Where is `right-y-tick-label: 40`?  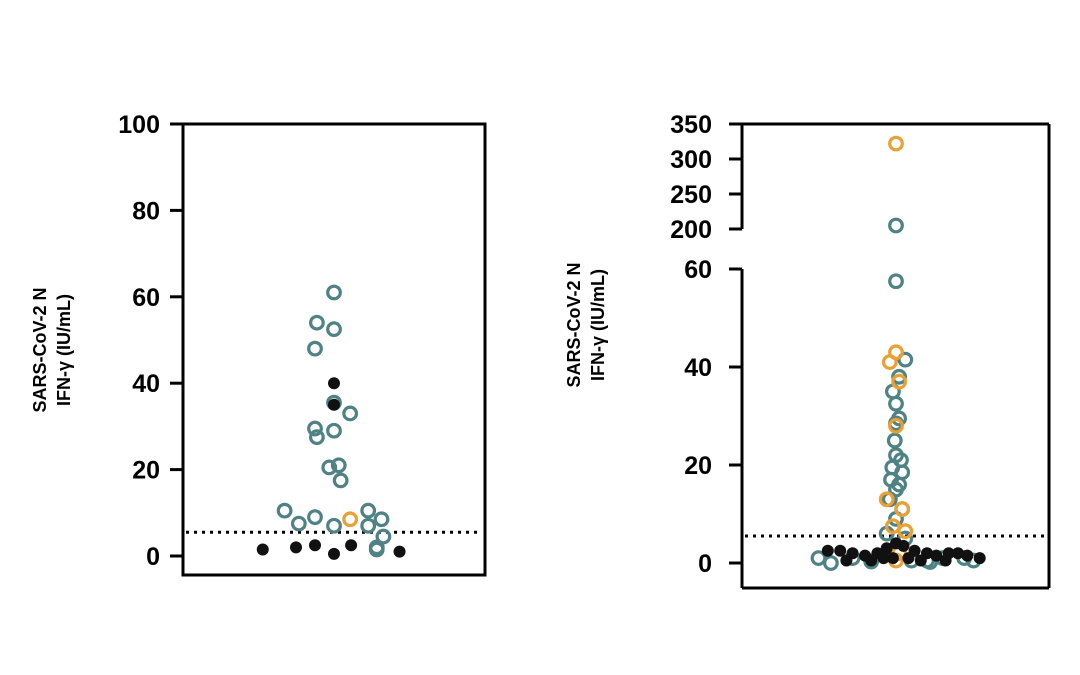
right-y-tick-label: 40 is located at coordinates (698, 368).